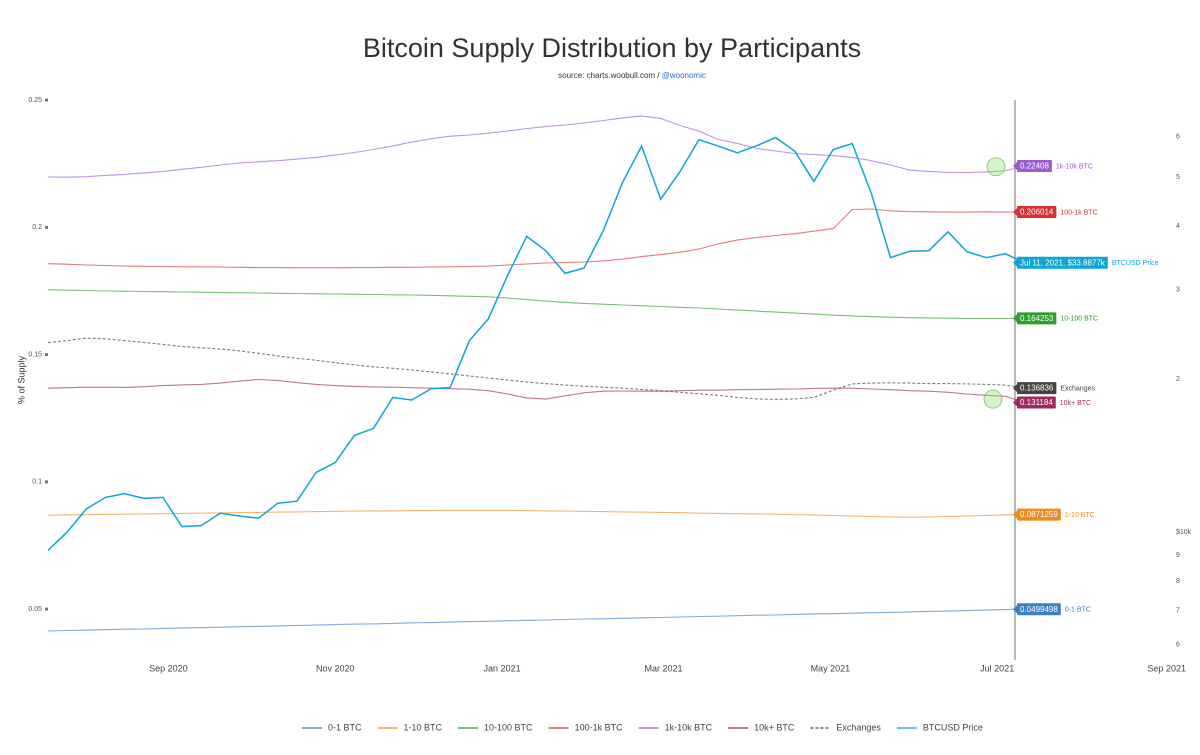 The height and width of the screenshot is (755, 1200). I want to click on y2-tick-label: $10k, so click(1184, 532).